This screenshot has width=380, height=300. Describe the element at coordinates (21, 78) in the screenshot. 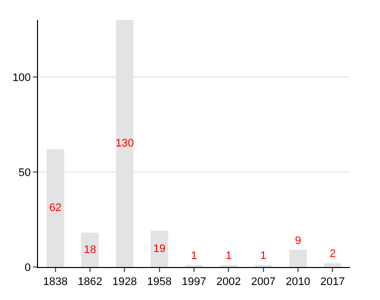

I see `y-tick-label: 100` at that location.